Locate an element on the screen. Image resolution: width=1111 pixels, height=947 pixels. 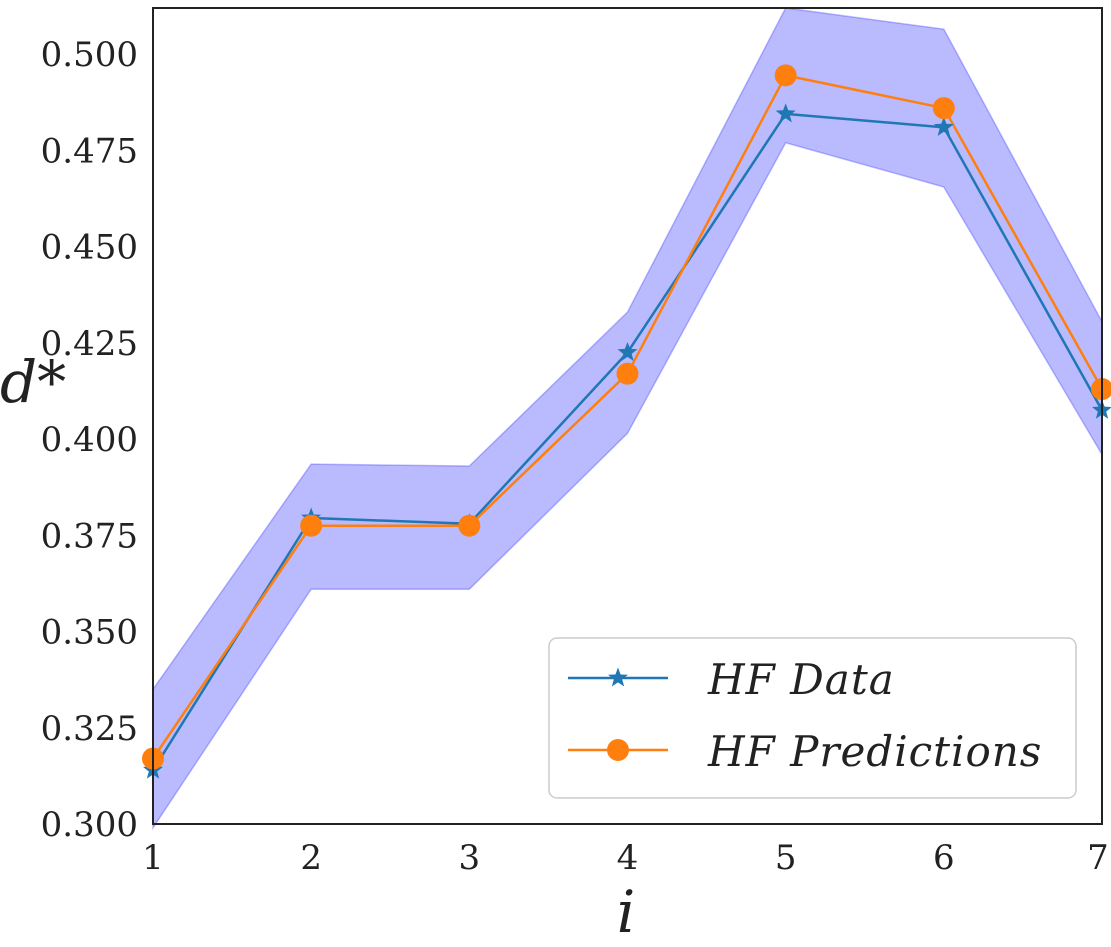
legend-label-hf-data: HF Data is located at coordinates (801, 679).